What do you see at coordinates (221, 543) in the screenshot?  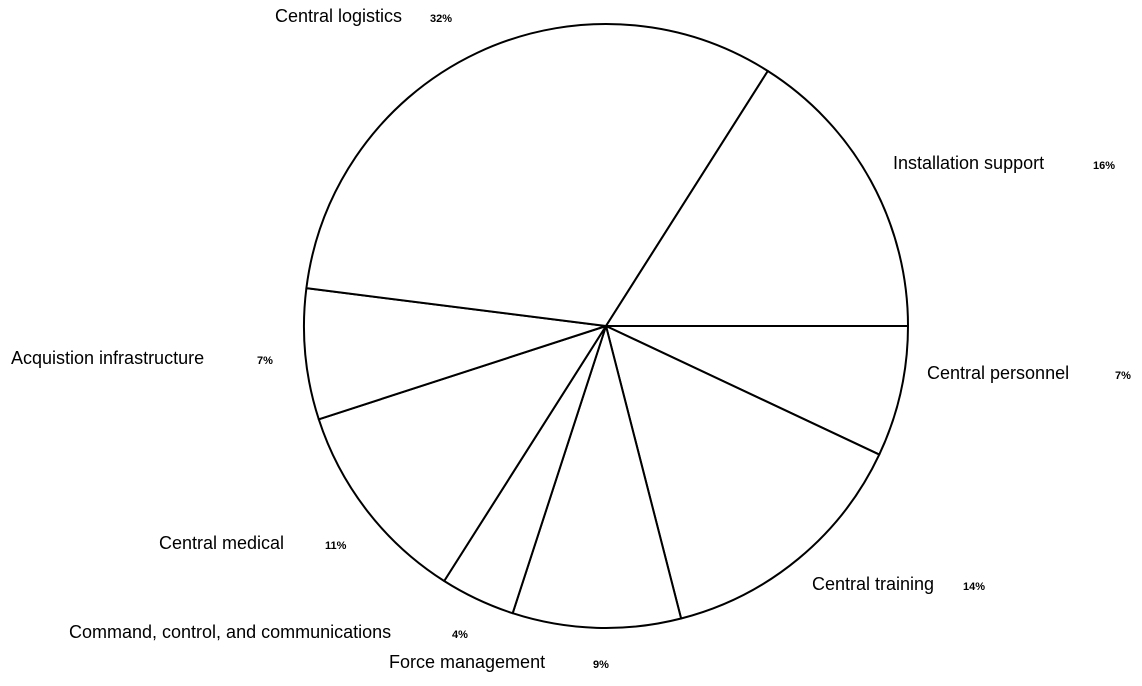 I see `slice-label: Central medical` at bounding box center [221, 543].